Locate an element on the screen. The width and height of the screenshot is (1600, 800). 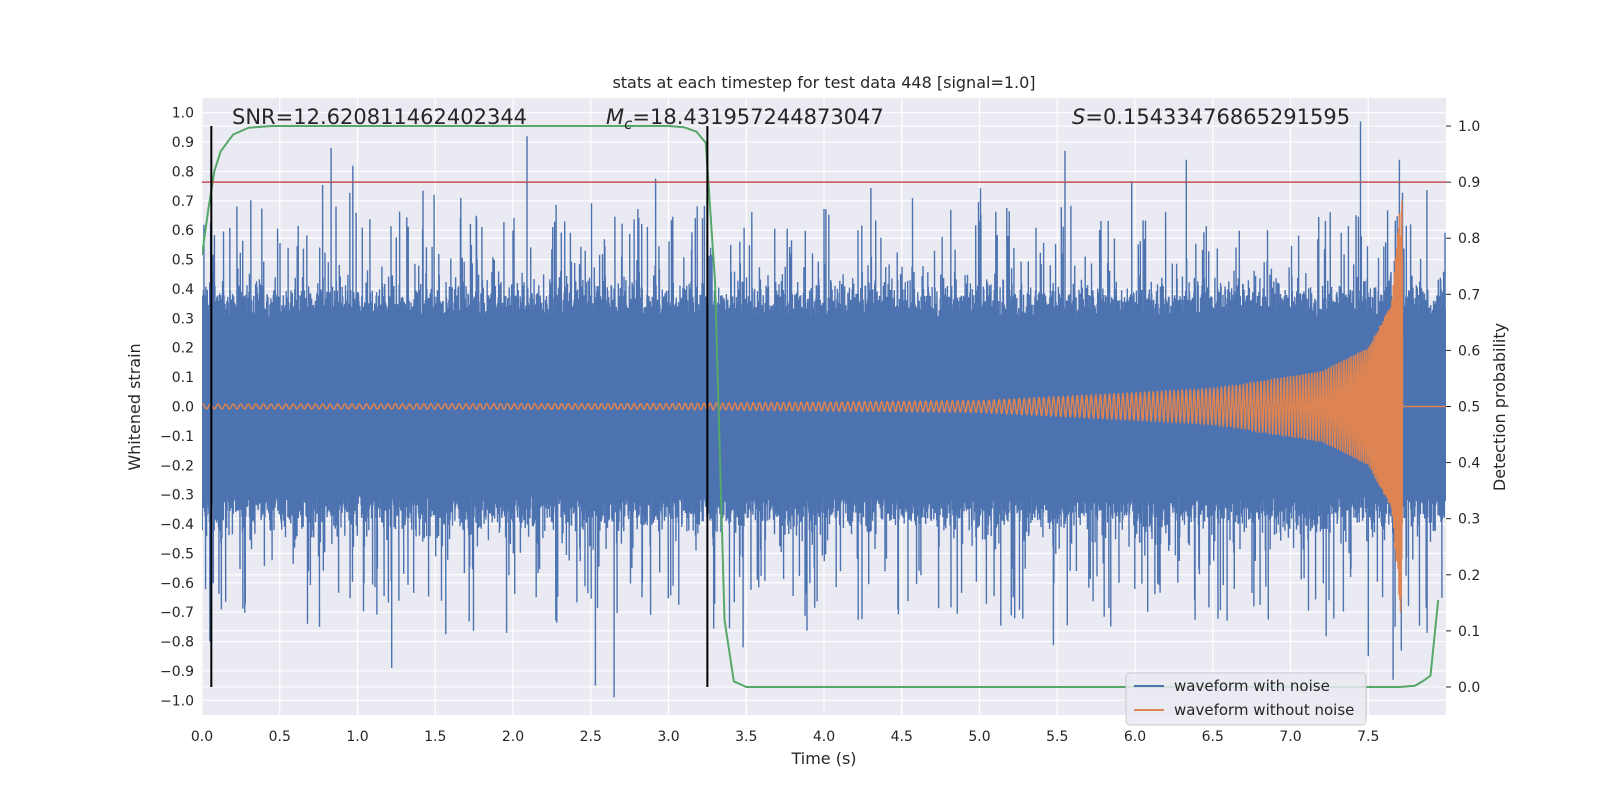
y-left-tick-label: 0.0 is located at coordinates (183, 408).